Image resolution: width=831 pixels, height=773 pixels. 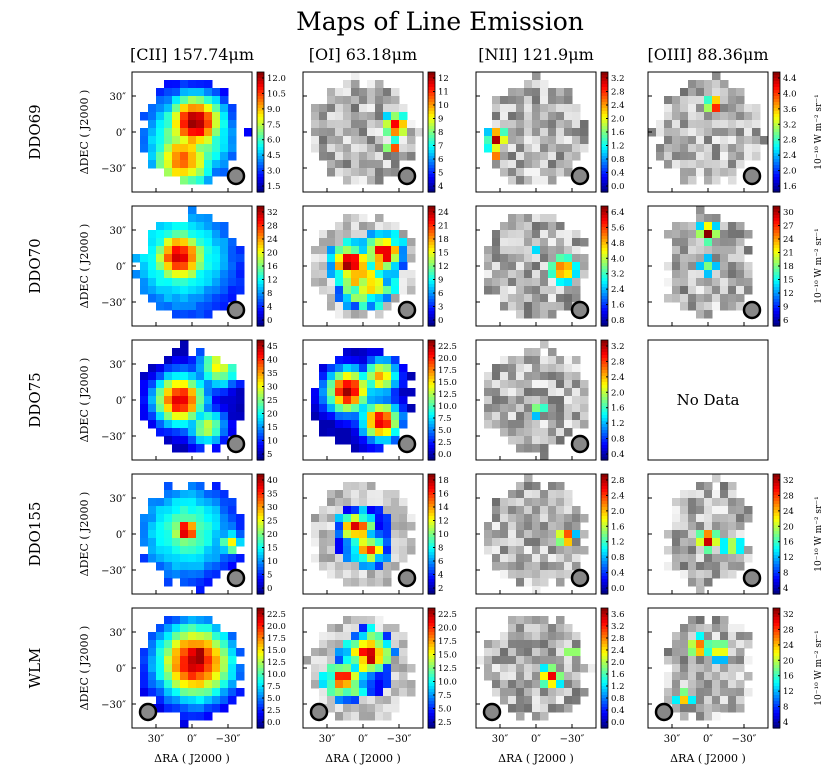 I want to click on colorbar-tick-label: 1.5, so click(x=274, y=187).